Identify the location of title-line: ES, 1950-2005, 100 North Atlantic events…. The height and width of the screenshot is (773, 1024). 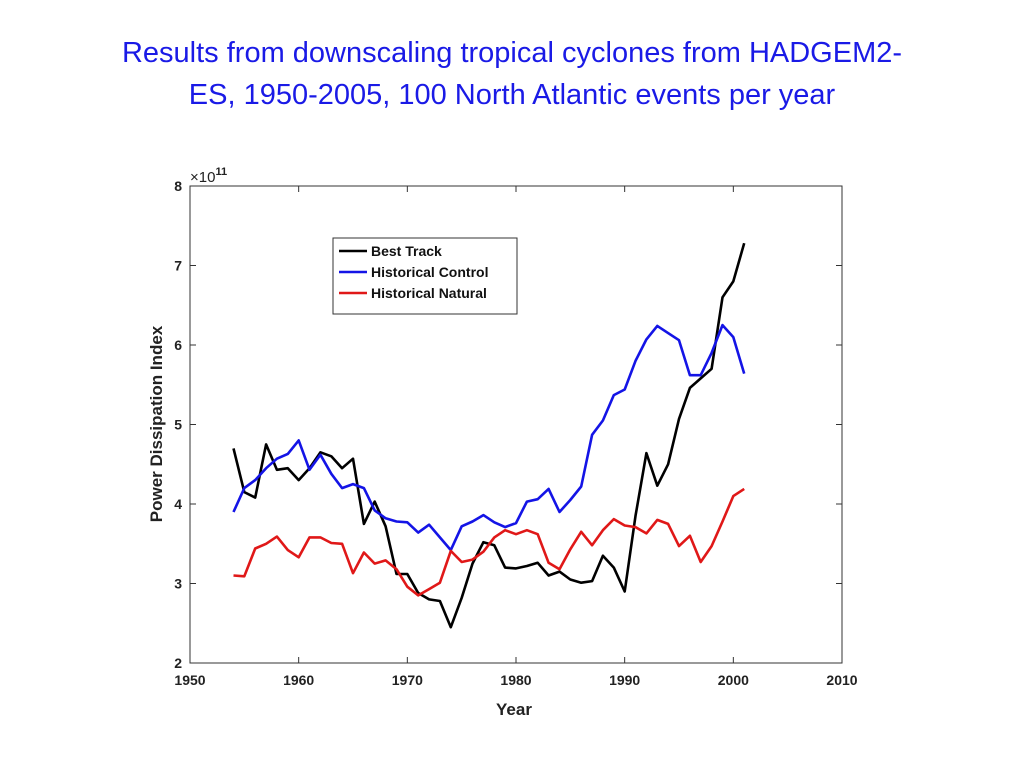
(512, 95).